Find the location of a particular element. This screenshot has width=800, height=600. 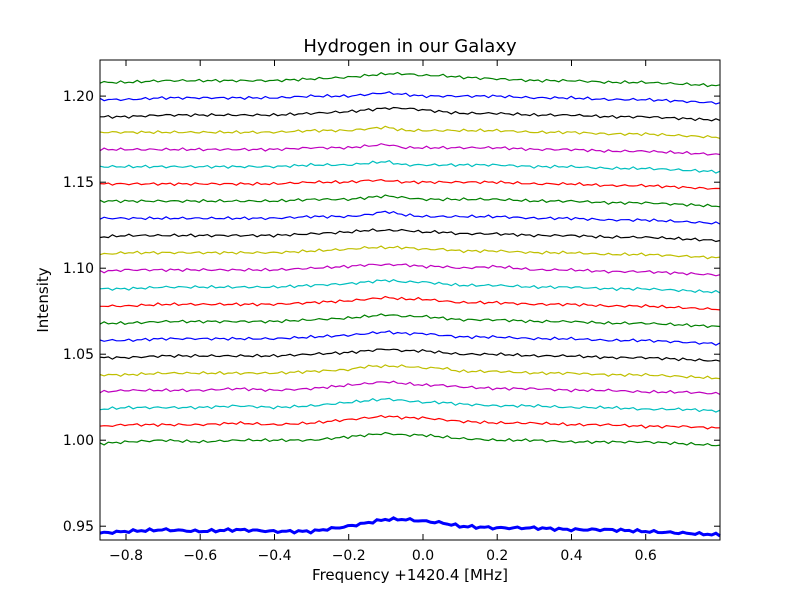

y-tick-label: 1.05 is located at coordinates (78, 355).